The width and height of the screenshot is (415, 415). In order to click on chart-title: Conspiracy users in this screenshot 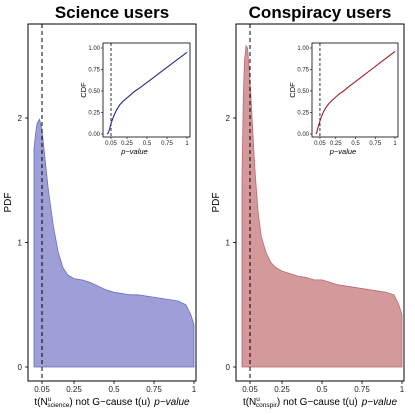, I will do `click(320, 12)`.